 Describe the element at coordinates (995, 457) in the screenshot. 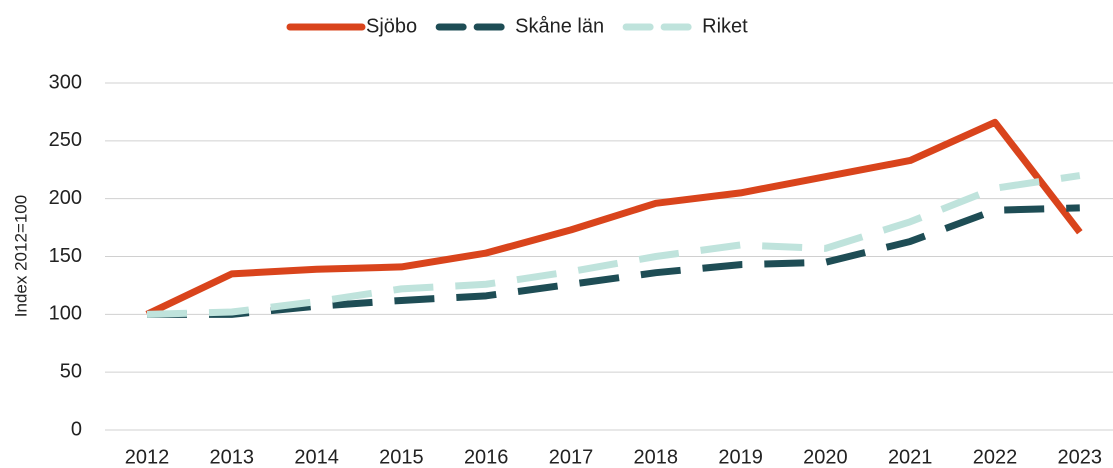

I see `x-tick-label: 2022` at that location.